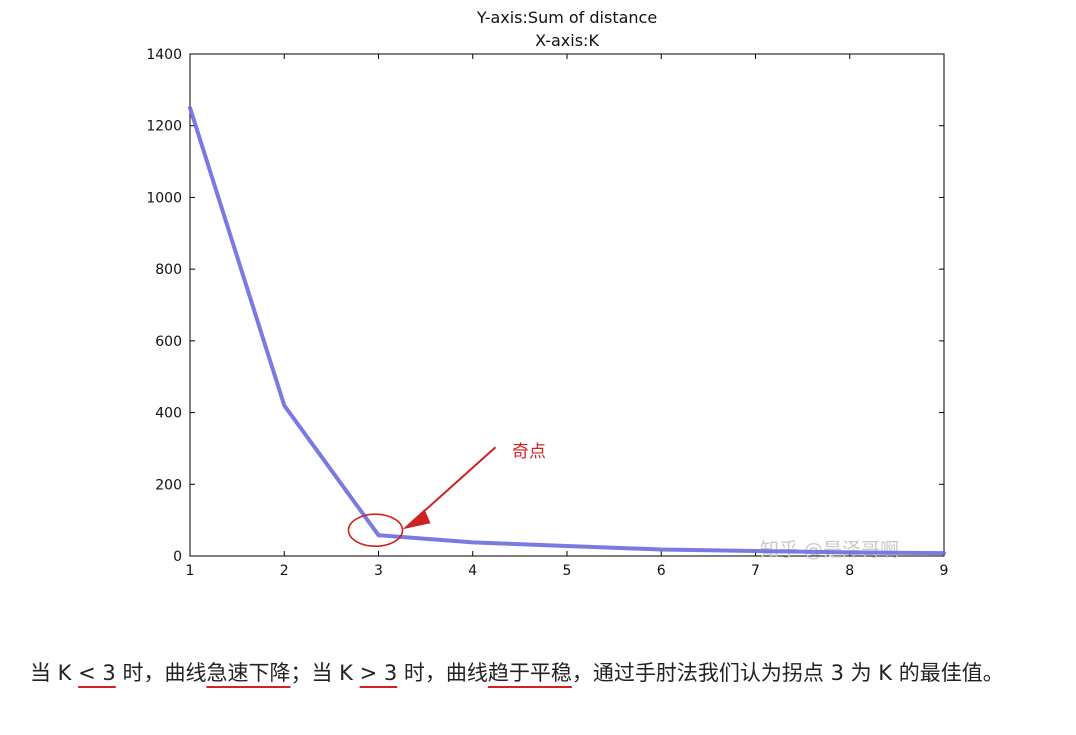  What do you see at coordinates (375, 530) in the screenshot?
I see `annotation-circle` at bounding box center [375, 530].